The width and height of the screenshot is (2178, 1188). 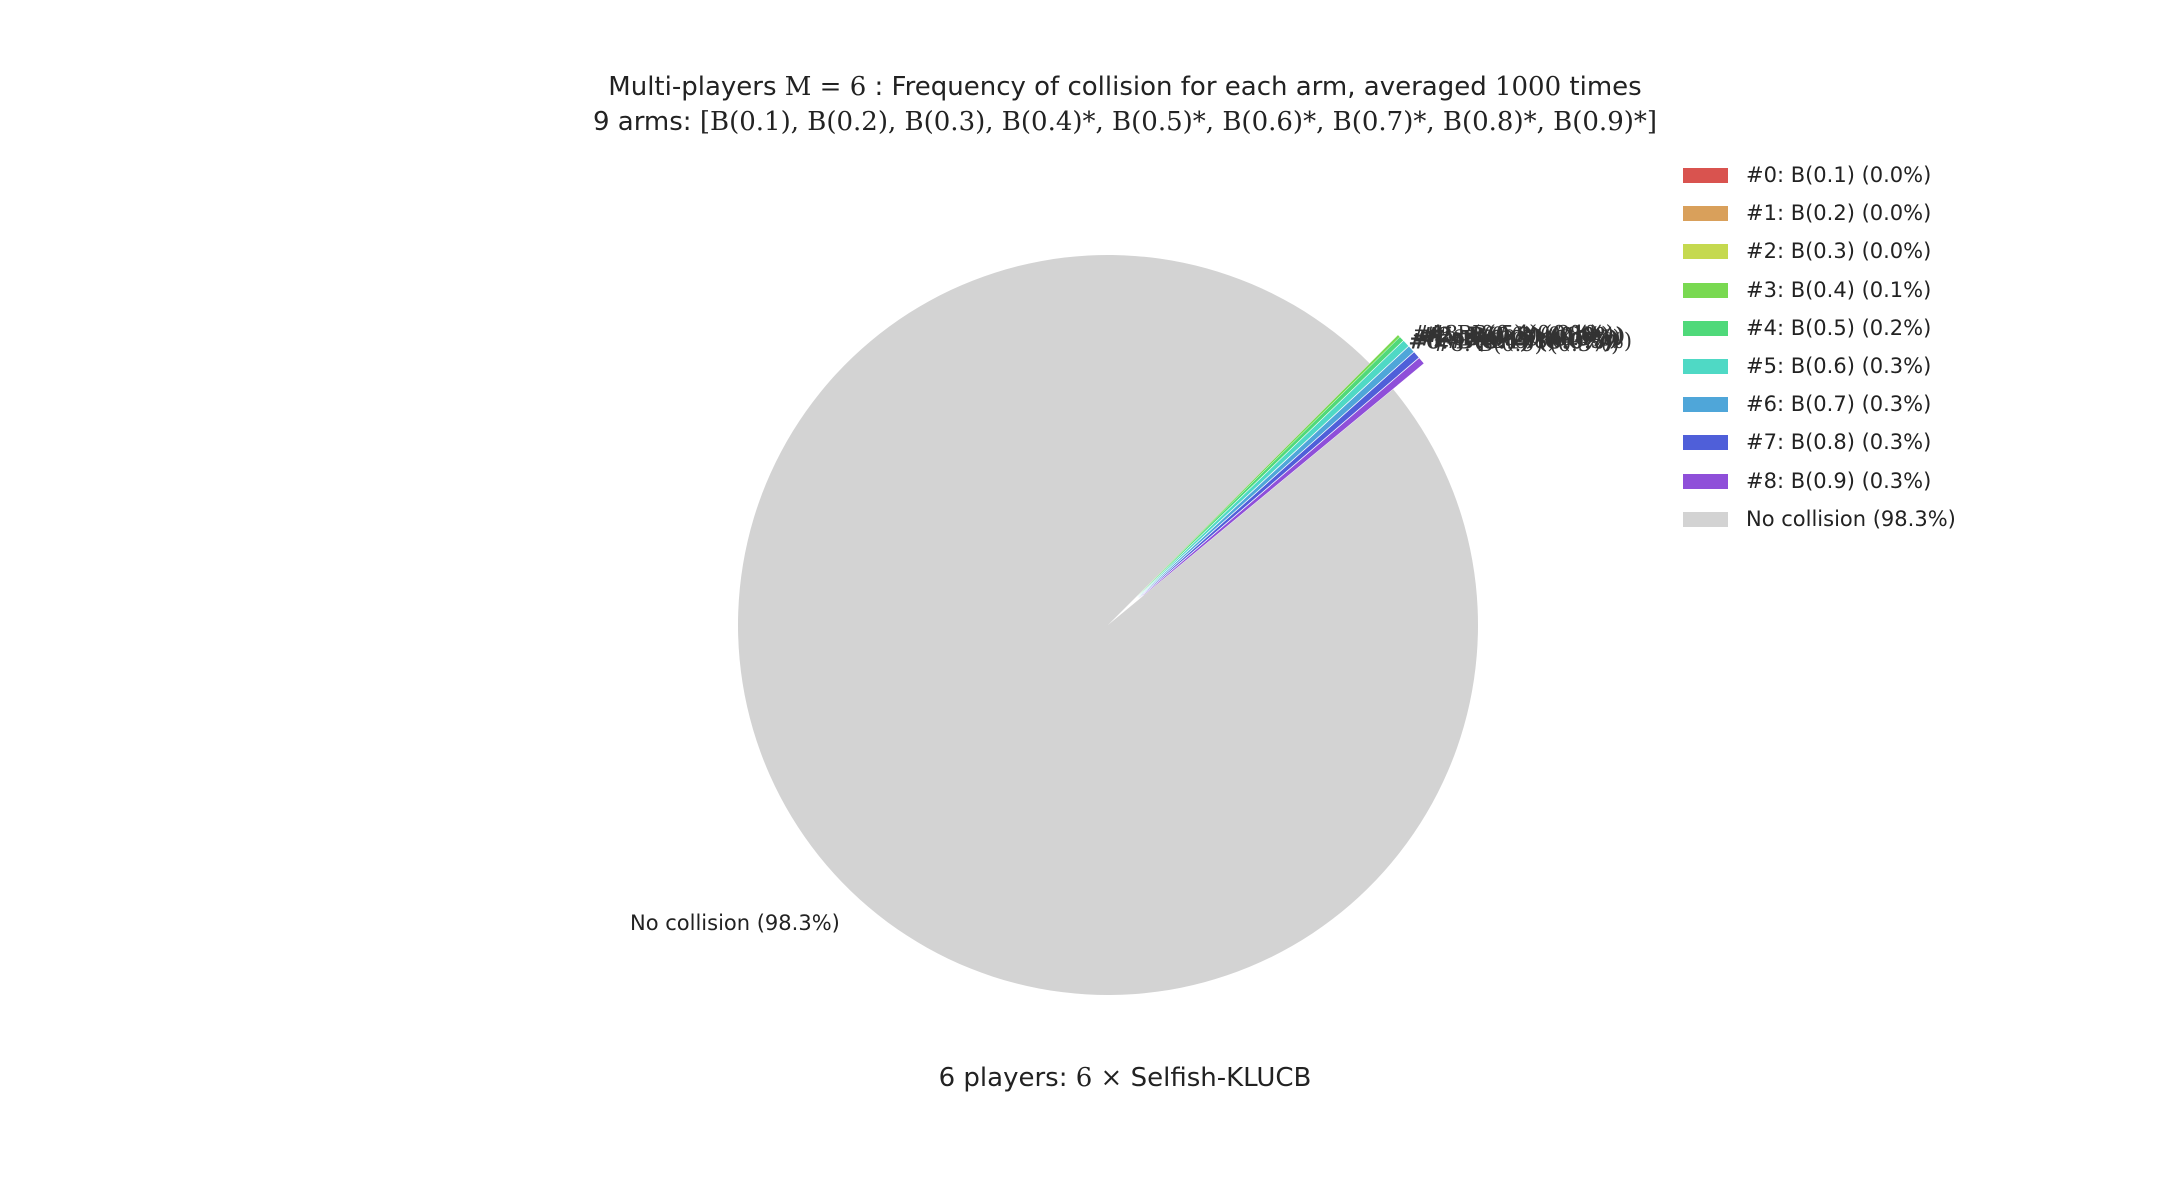 What do you see at coordinates (1125, 1078) in the screenshot?
I see `x-axis-label: 6 players: 6 × Selfish-KLUCB` at bounding box center [1125, 1078].